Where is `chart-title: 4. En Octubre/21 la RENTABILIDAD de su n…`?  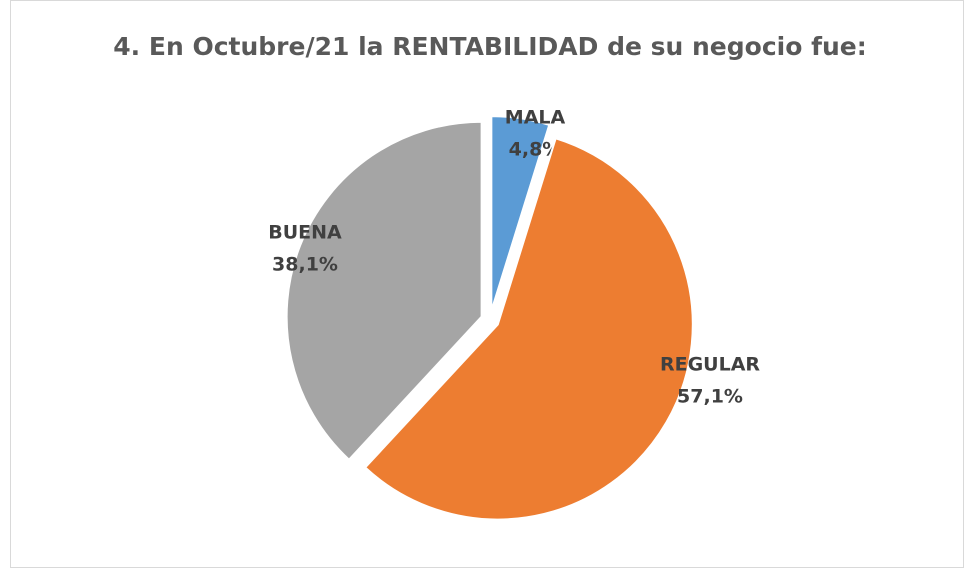 chart-title: 4. En Octubre/21 la RENTABILIDAD de su n… is located at coordinates (489, 46).